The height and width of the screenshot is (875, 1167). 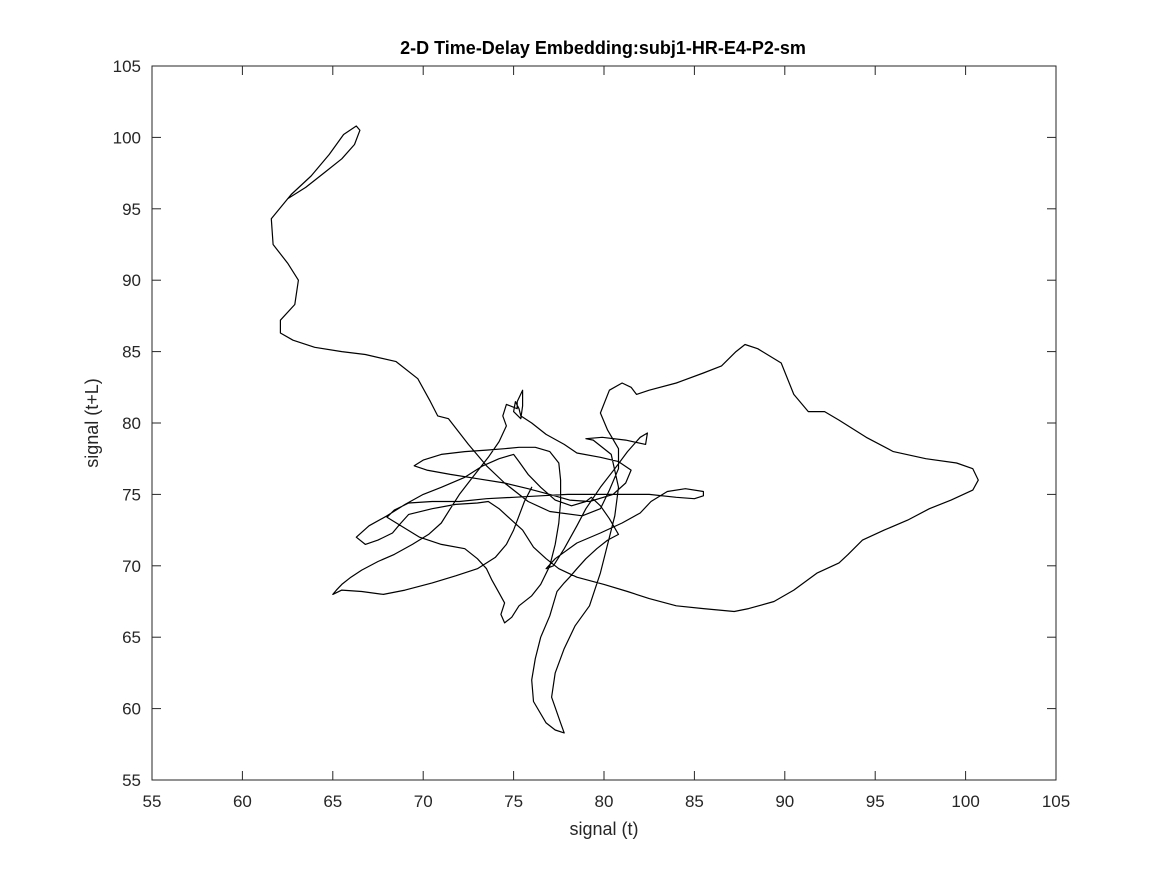 I want to click on x-tick-label: 70, so click(x=423, y=801).